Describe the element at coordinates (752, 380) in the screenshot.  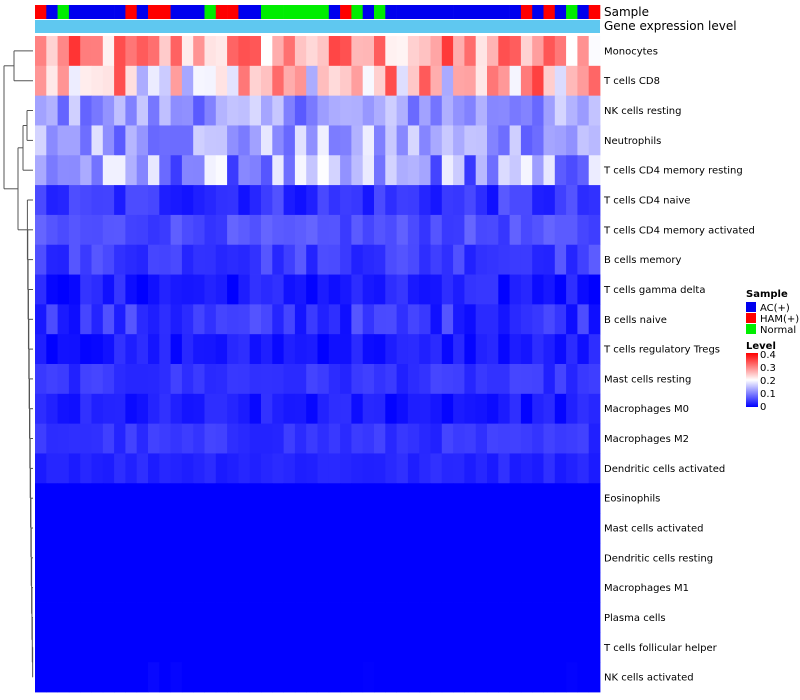
I see `legend-level-colorbar` at that location.